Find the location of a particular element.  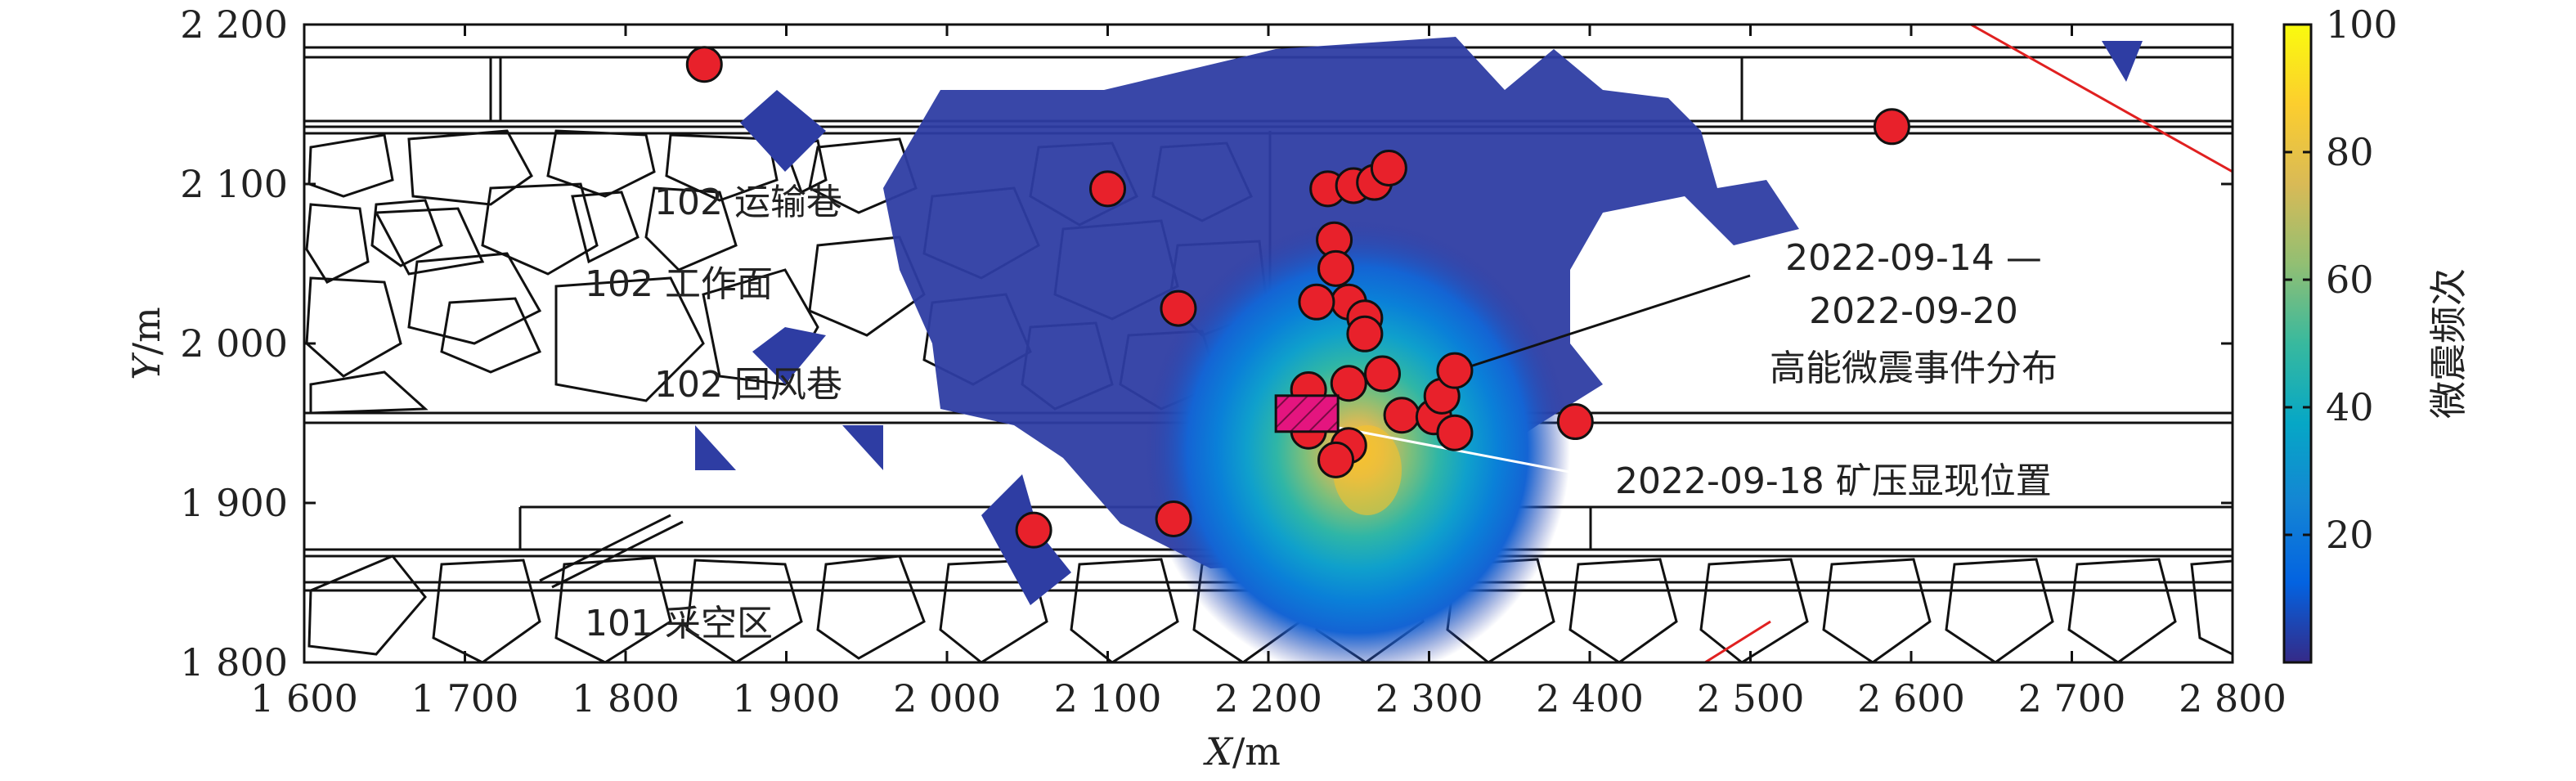

colorbar-tick-label: 100 is located at coordinates (2362, 25).